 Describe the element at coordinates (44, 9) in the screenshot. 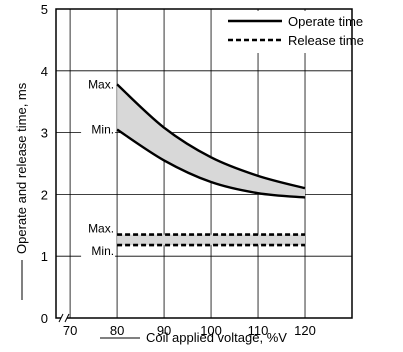

I see `y-tick-label-5: 5` at that location.